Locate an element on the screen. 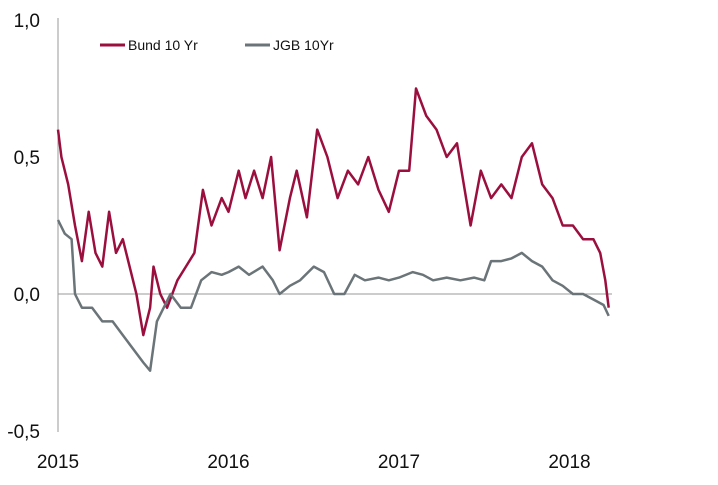 This screenshot has height=485, width=718. y-tick-label: -0,5 is located at coordinates (23, 432).